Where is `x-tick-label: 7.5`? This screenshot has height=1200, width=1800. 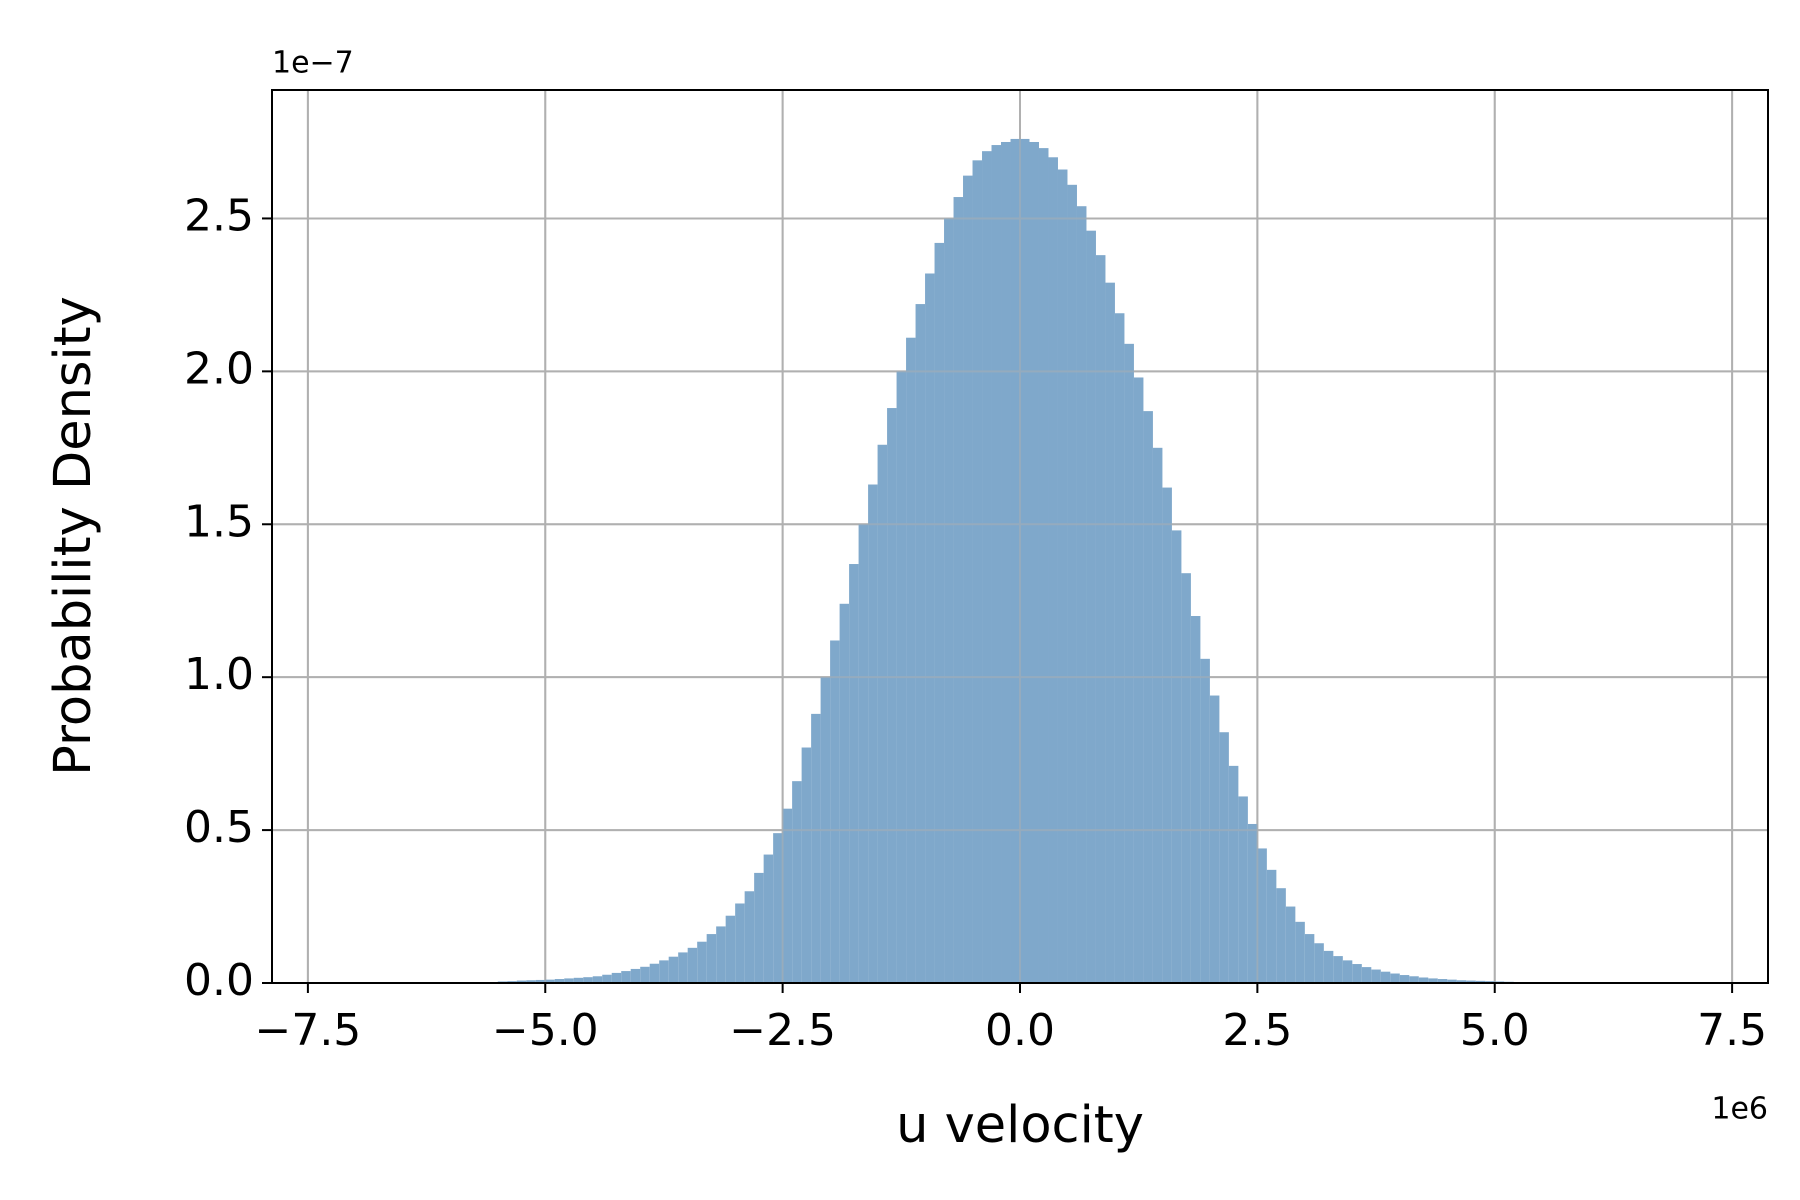
x-tick-label: 7.5 is located at coordinates (1732, 1030).